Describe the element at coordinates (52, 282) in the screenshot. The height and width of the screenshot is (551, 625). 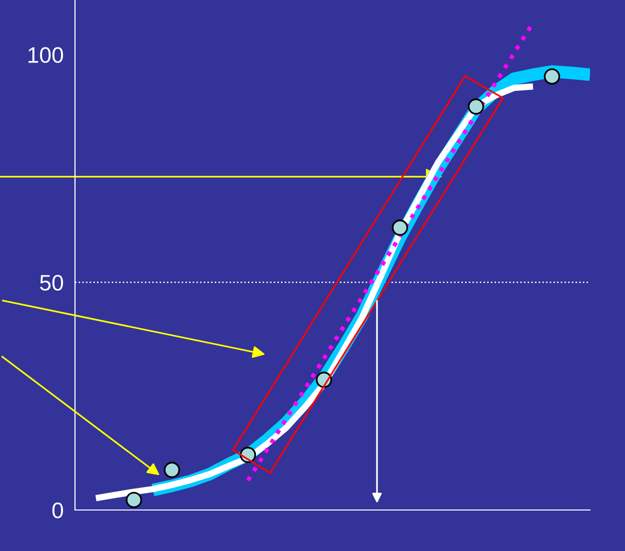
I see `y-tick-label: 50` at that location.